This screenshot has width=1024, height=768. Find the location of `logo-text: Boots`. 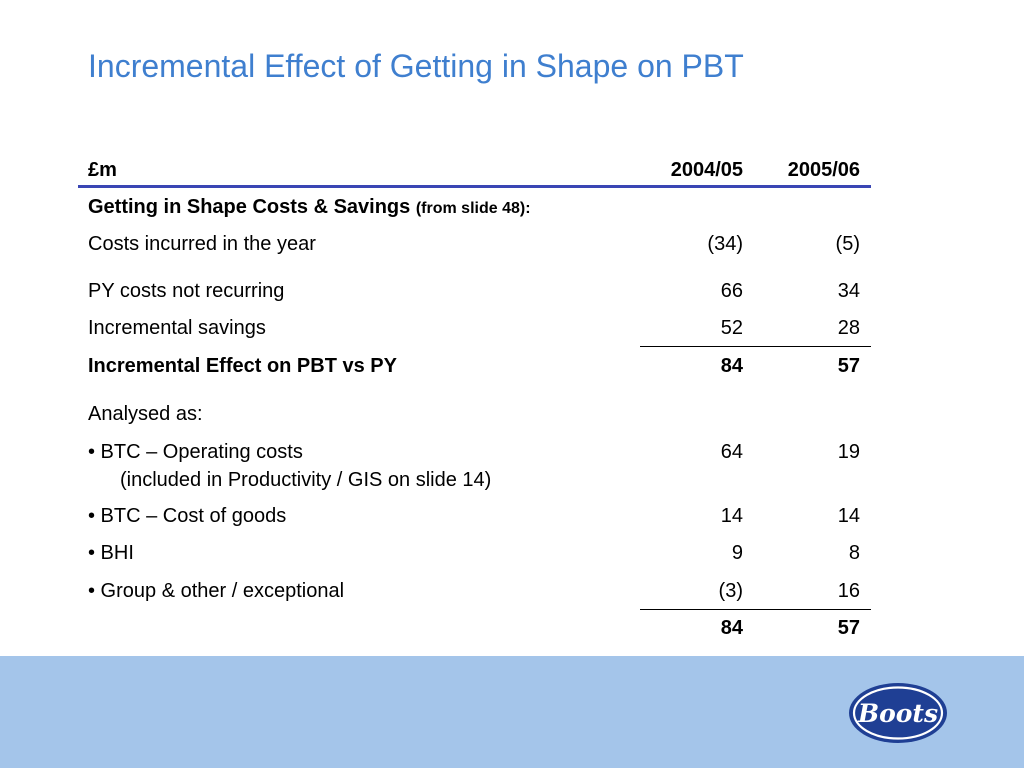

logo-text: Boots is located at coordinates (897, 713).